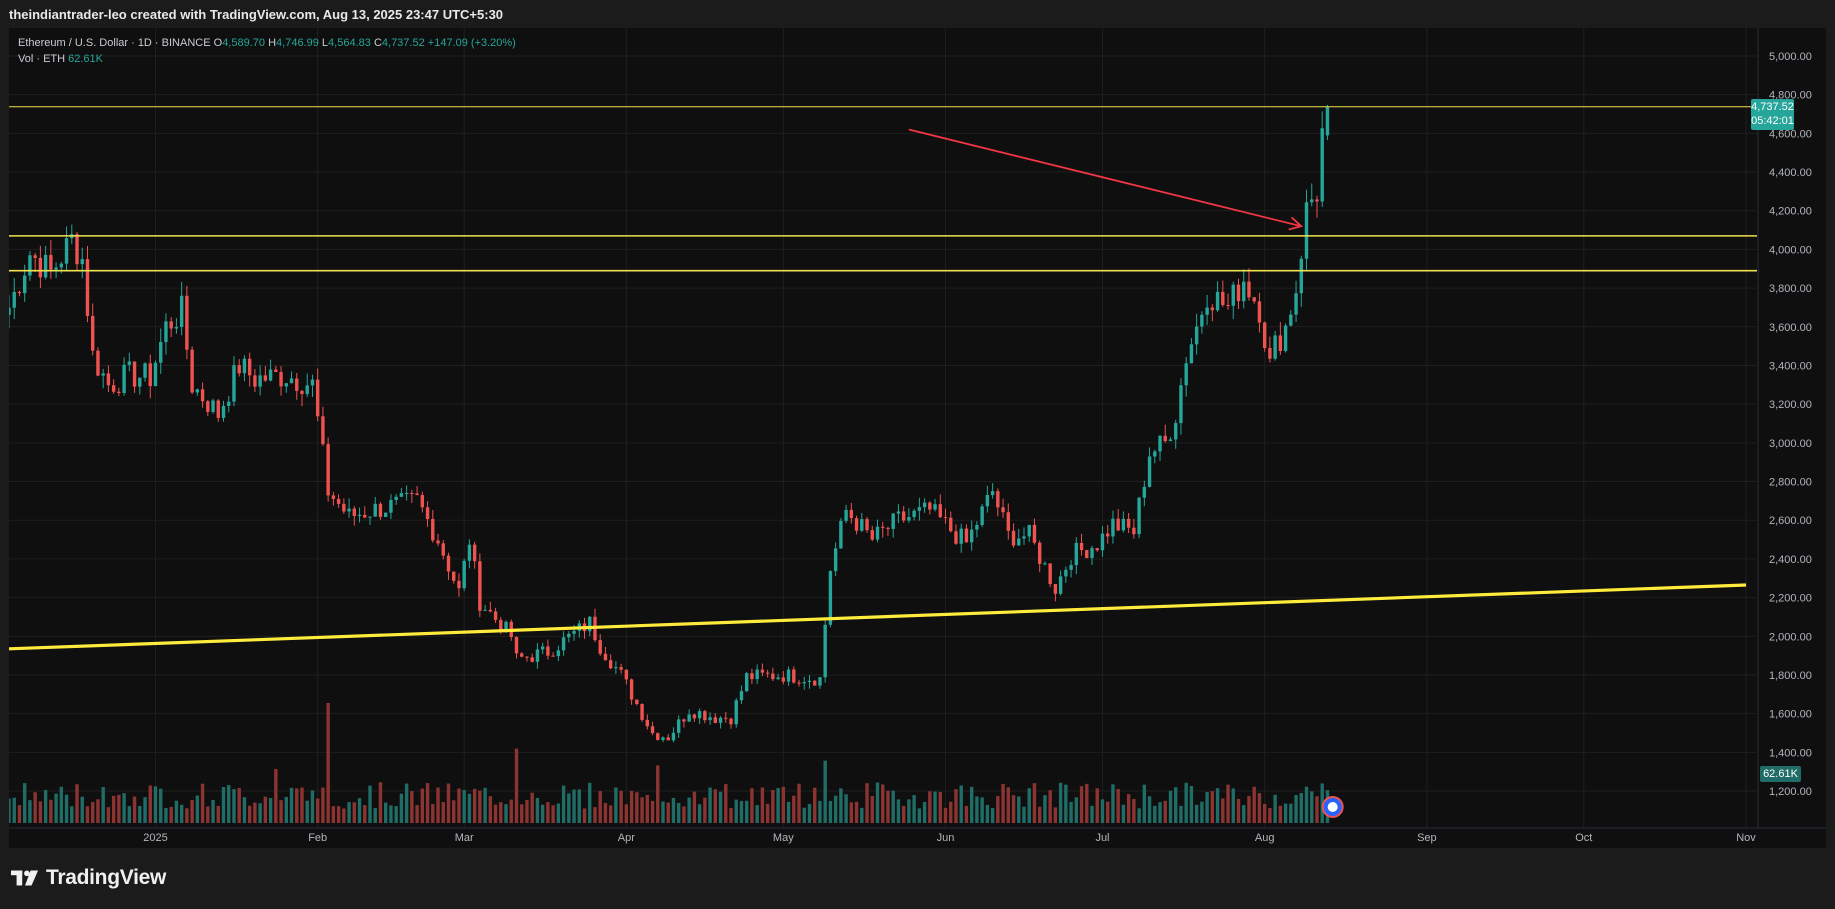  Describe the element at coordinates (917, 879) in the screenshot. I see `footer-bar` at that location.